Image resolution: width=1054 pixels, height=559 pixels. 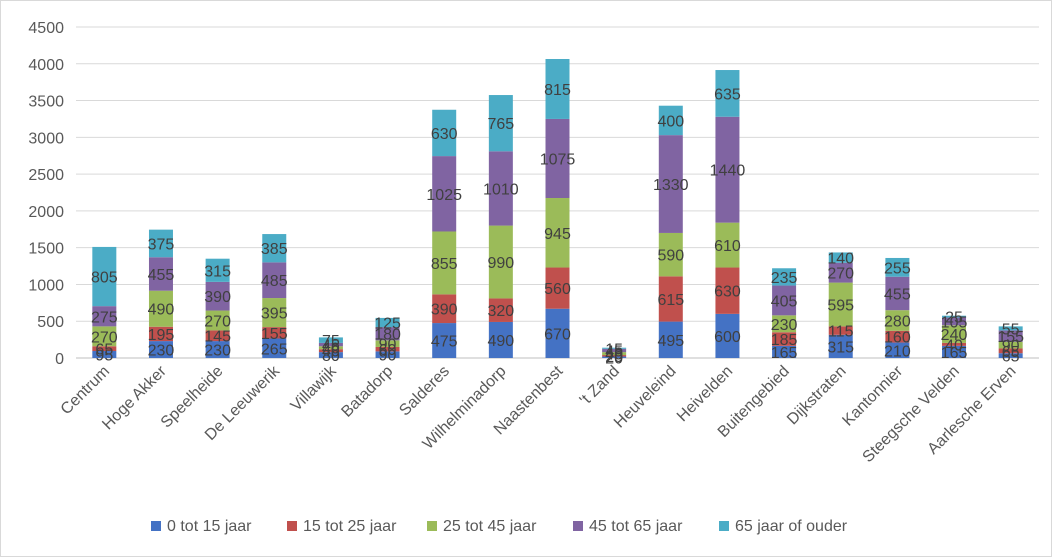 What do you see at coordinates (501, 311) in the screenshot?
I see `data-label: 320` at bounding box center [501, 311].